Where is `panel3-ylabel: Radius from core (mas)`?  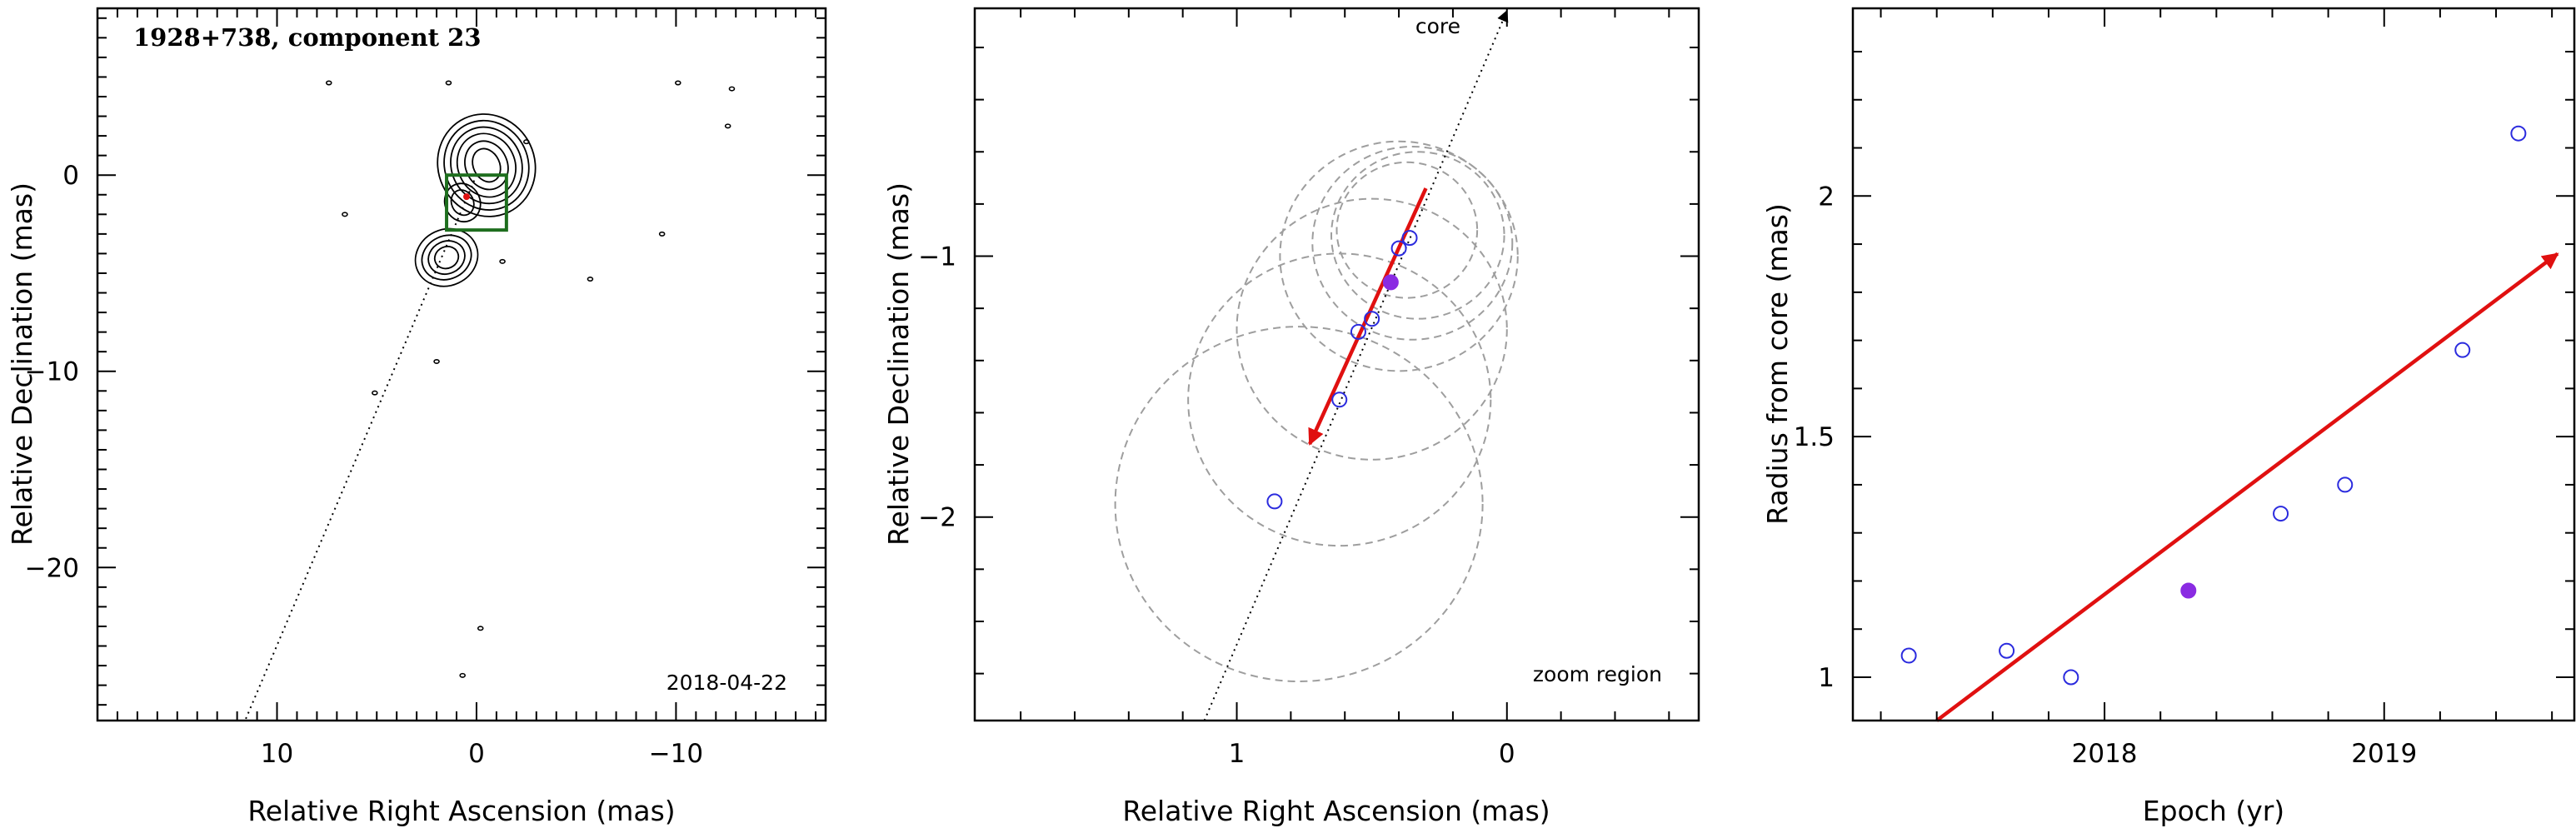
panel3-ylabel: Radius from core (mas) is located at coordinates (1777, 364).